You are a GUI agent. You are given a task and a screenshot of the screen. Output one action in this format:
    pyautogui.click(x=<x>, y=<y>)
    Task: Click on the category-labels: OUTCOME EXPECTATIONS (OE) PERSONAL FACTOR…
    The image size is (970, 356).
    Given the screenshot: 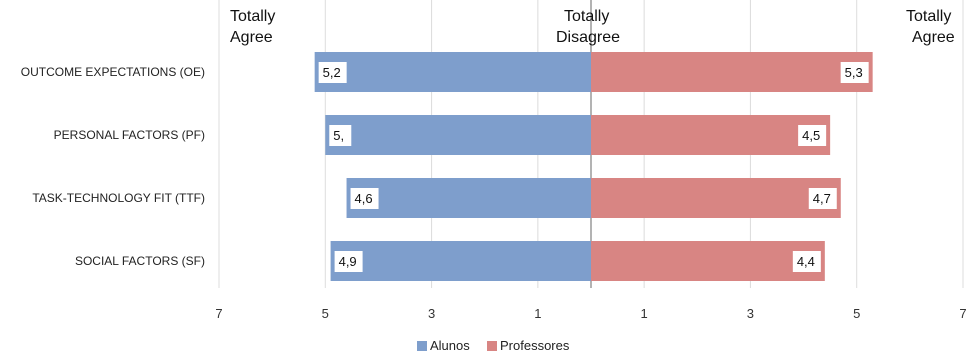 What is the action you would take?
    pyautogui.click(x=113, y=166)
    